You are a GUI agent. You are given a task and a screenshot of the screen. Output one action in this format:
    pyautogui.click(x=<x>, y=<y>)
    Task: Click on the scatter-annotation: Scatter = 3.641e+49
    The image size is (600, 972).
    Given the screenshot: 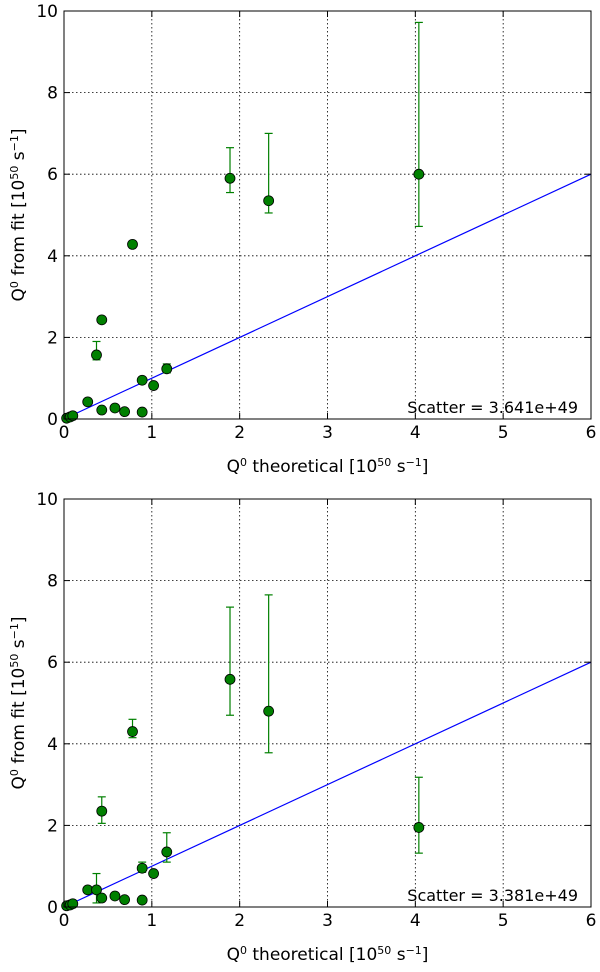 What is the action you would take?
    pyautogui.click(x=492, y=407)
    